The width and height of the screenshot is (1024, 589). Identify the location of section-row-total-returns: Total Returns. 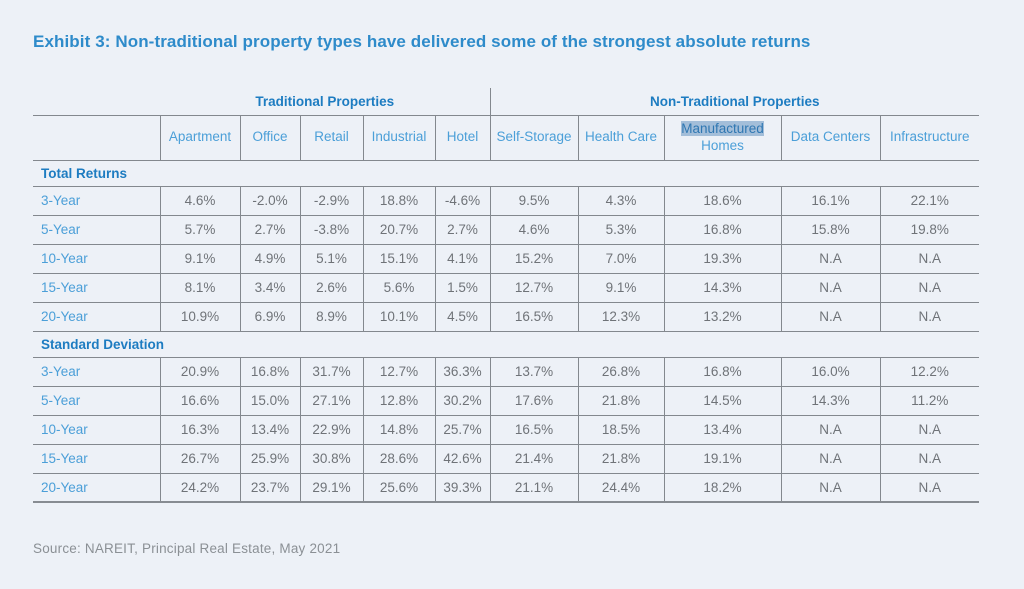
(506, 173).